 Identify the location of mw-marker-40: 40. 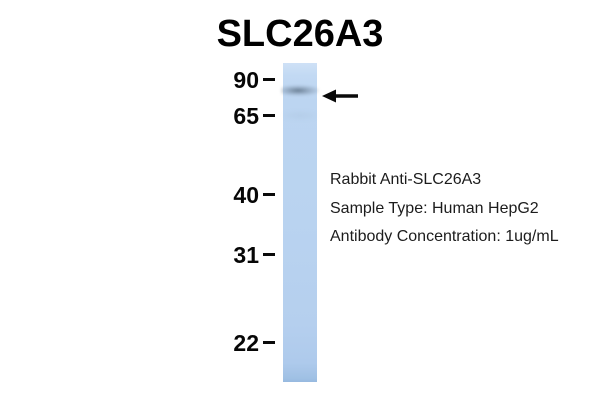
(254, 195).